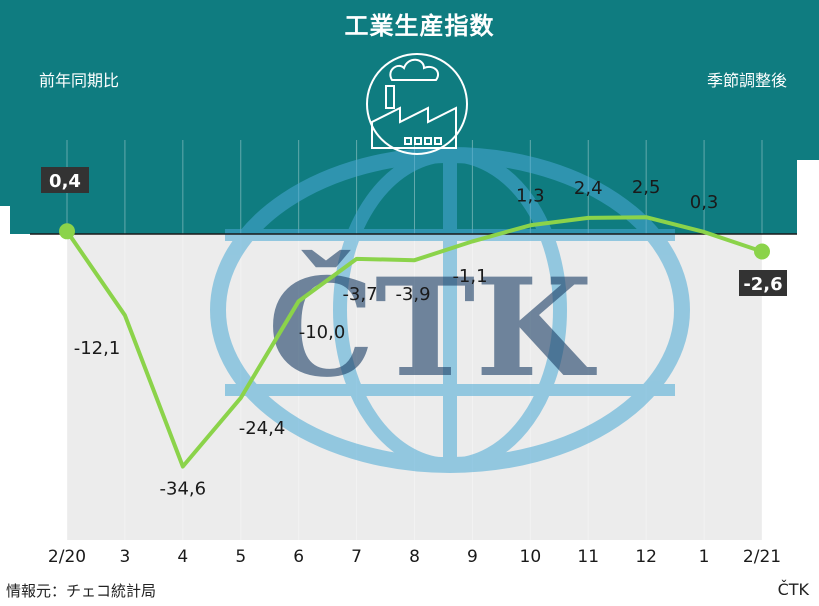 Image resolution: width=819 pixels, height=606 pixels. What do you see at coordinates (412, 294) in the screenshot?
I see `data-label: -3,9` at bounding box center [412, 294].